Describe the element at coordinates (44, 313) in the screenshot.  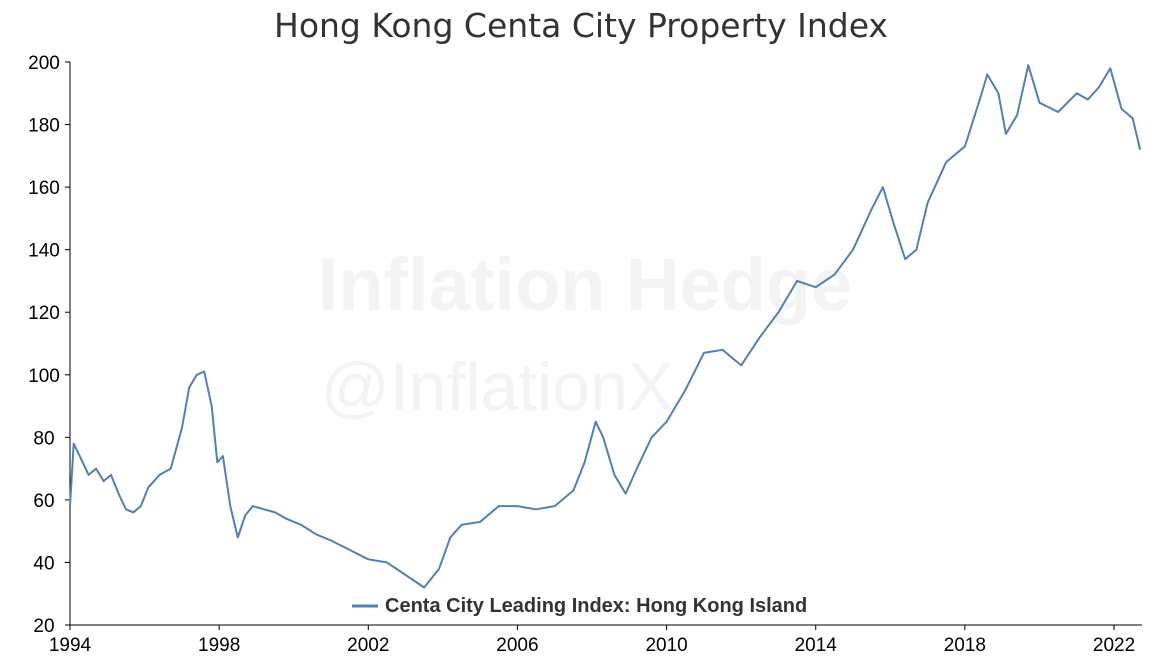
I see `y-tick-label: 120` at that location.